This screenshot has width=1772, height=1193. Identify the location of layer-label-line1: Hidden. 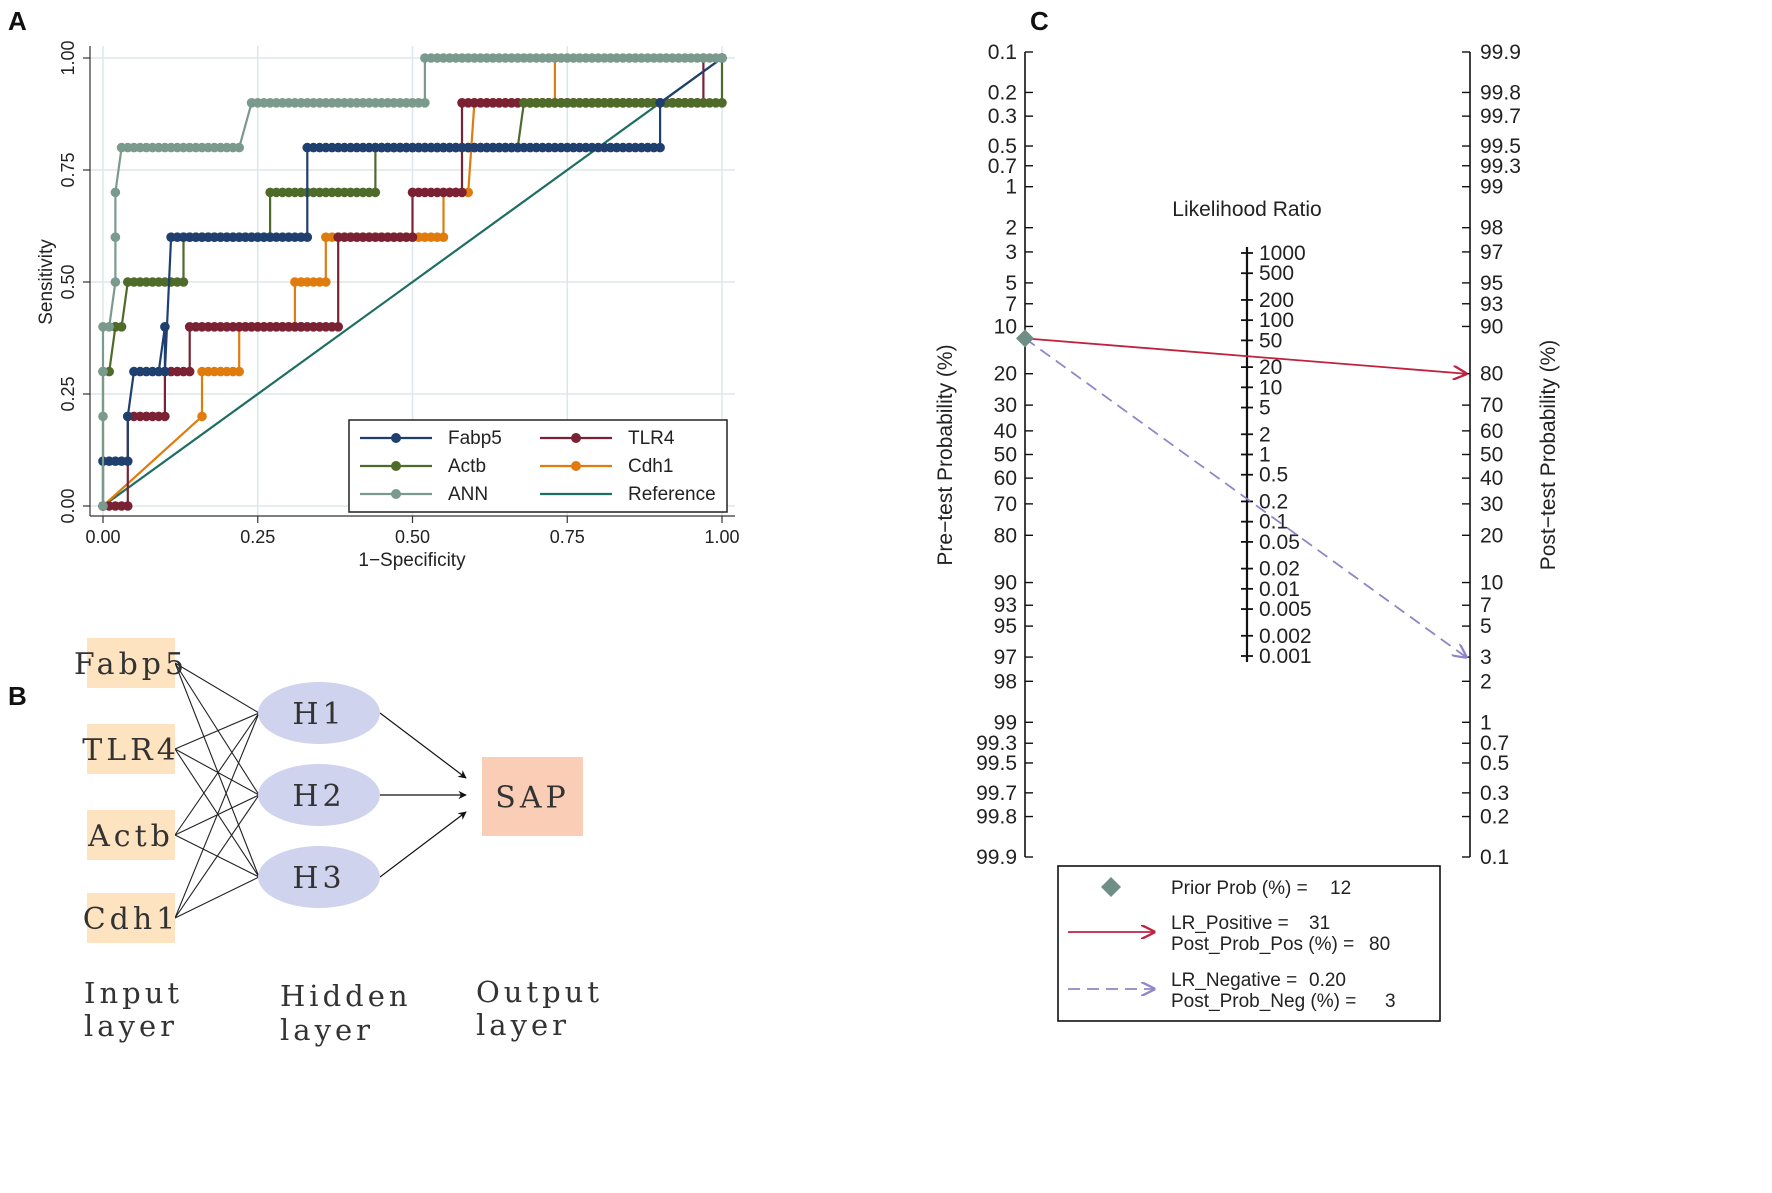
(346, 996).